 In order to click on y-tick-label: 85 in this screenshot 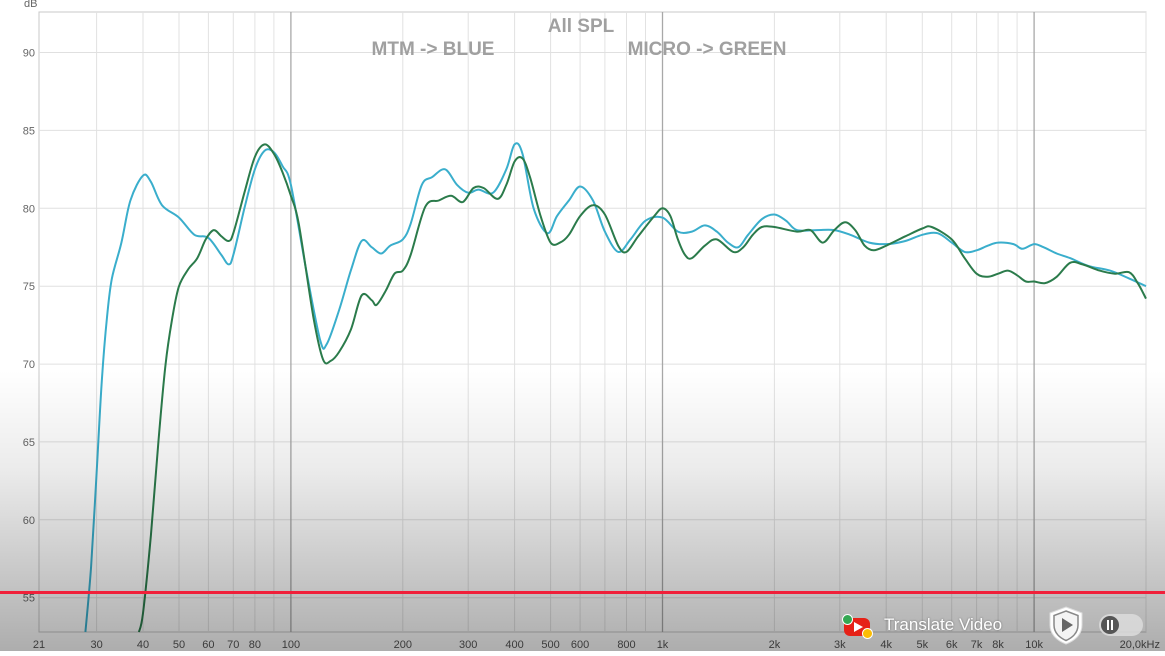, I will do `click(29, 131)`.